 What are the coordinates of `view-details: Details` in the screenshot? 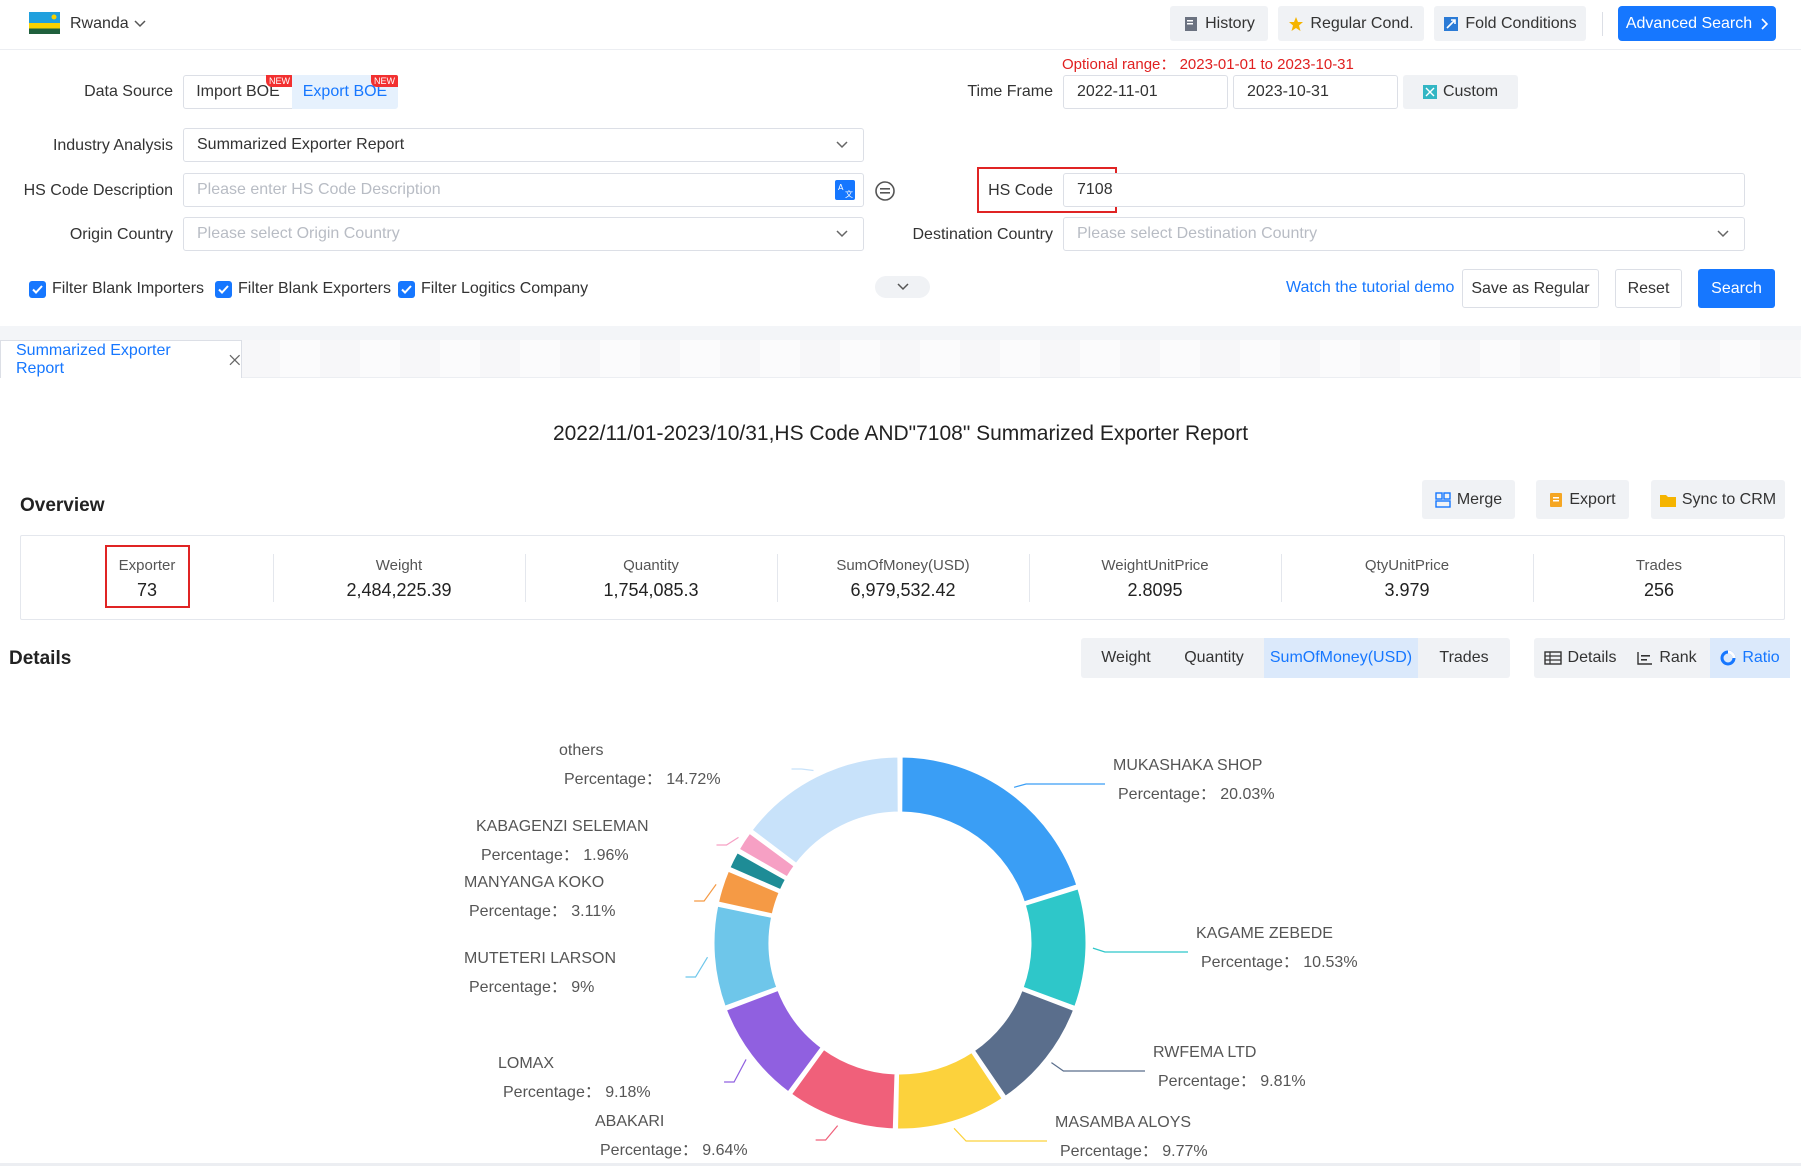 It's located at (1580, 658).